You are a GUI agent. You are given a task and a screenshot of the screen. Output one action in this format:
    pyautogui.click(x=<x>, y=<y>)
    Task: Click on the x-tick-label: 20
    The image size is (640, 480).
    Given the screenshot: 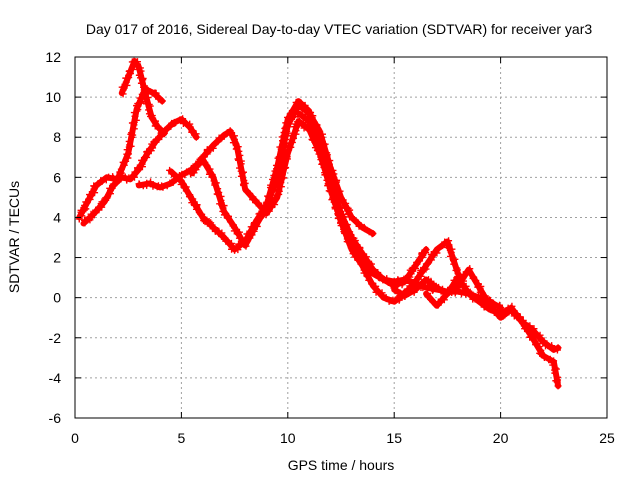 What is the action you would take?
    pyautogui.click(x=501, y=438)
    